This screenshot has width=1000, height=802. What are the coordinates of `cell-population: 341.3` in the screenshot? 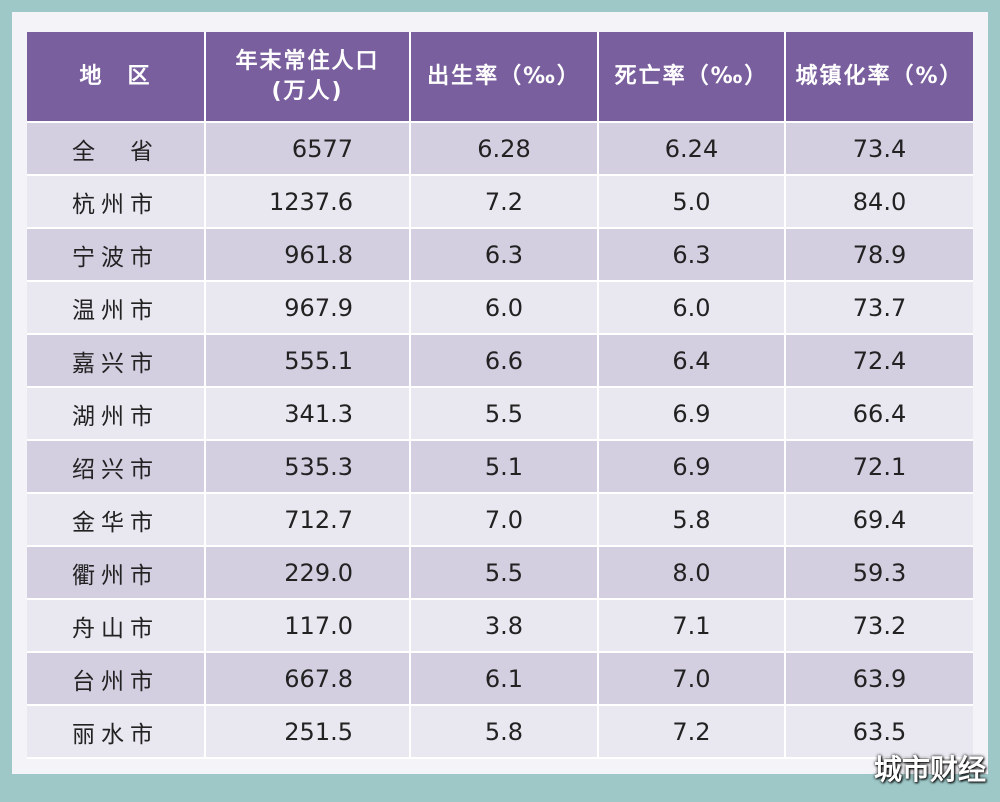 It's located at (308, 414).